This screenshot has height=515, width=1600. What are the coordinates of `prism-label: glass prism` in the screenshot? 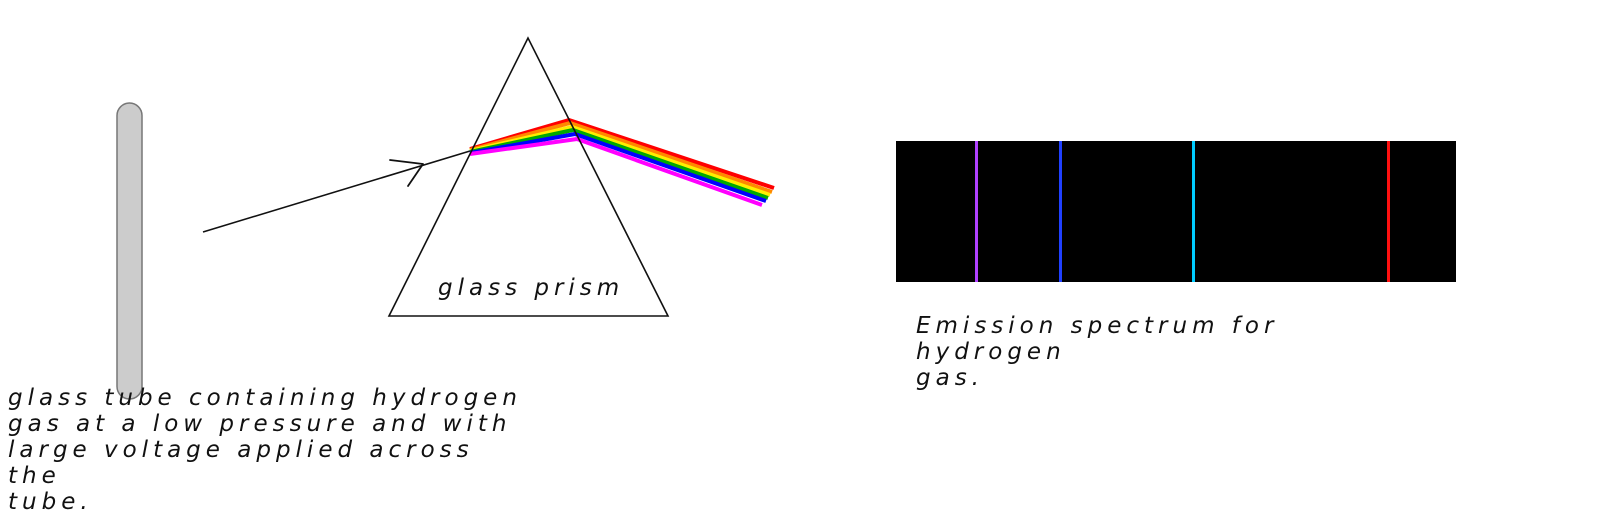 It's located at (531, 288).